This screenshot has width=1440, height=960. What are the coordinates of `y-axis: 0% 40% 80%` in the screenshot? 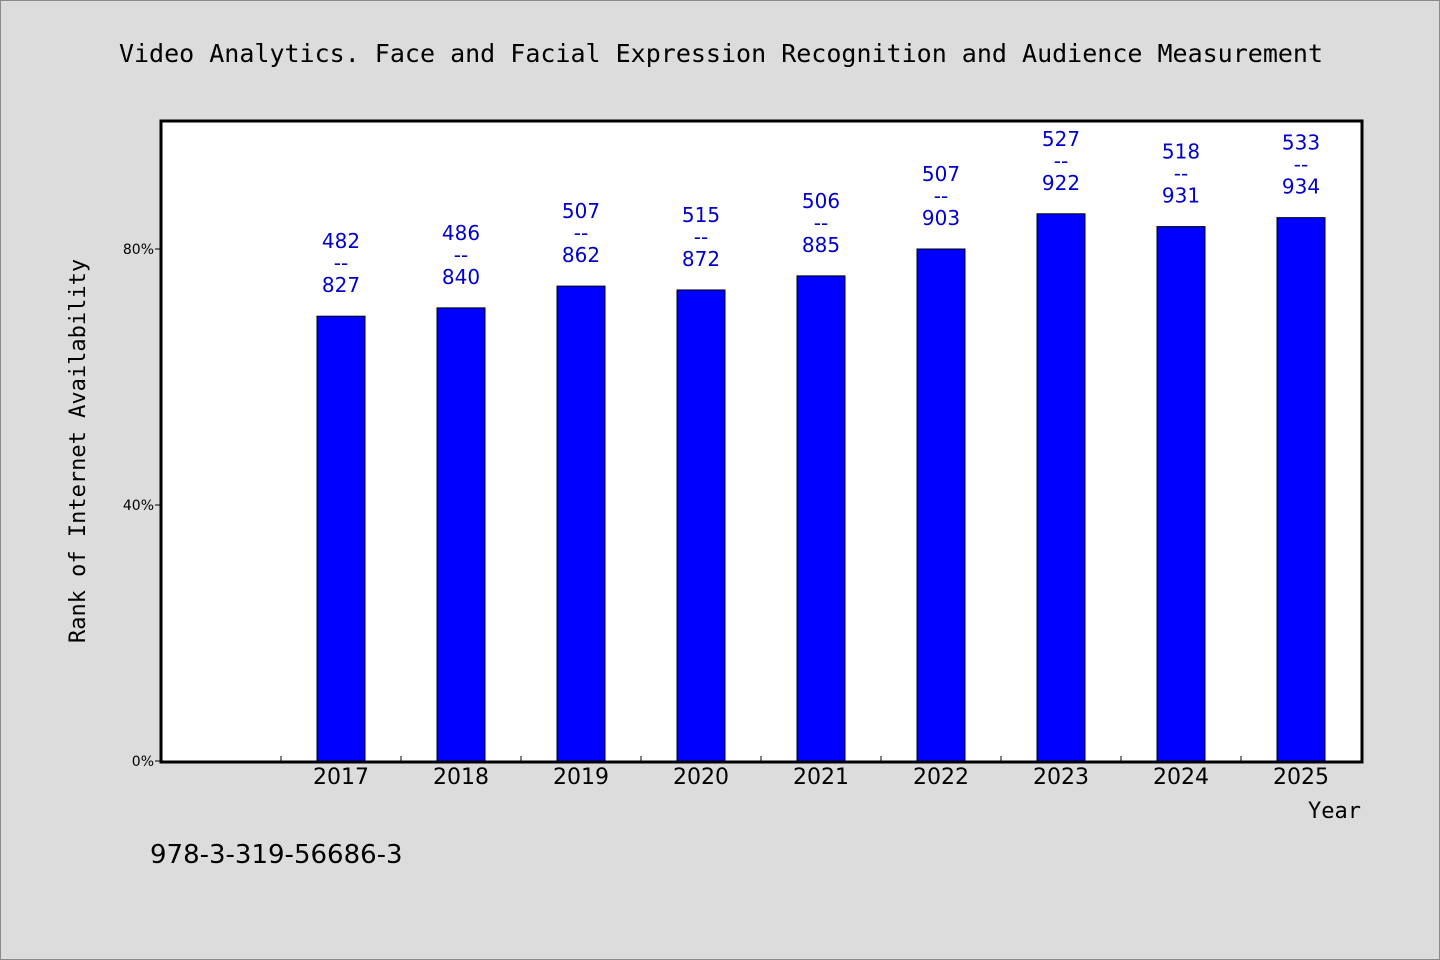 It's located at (142, 506).